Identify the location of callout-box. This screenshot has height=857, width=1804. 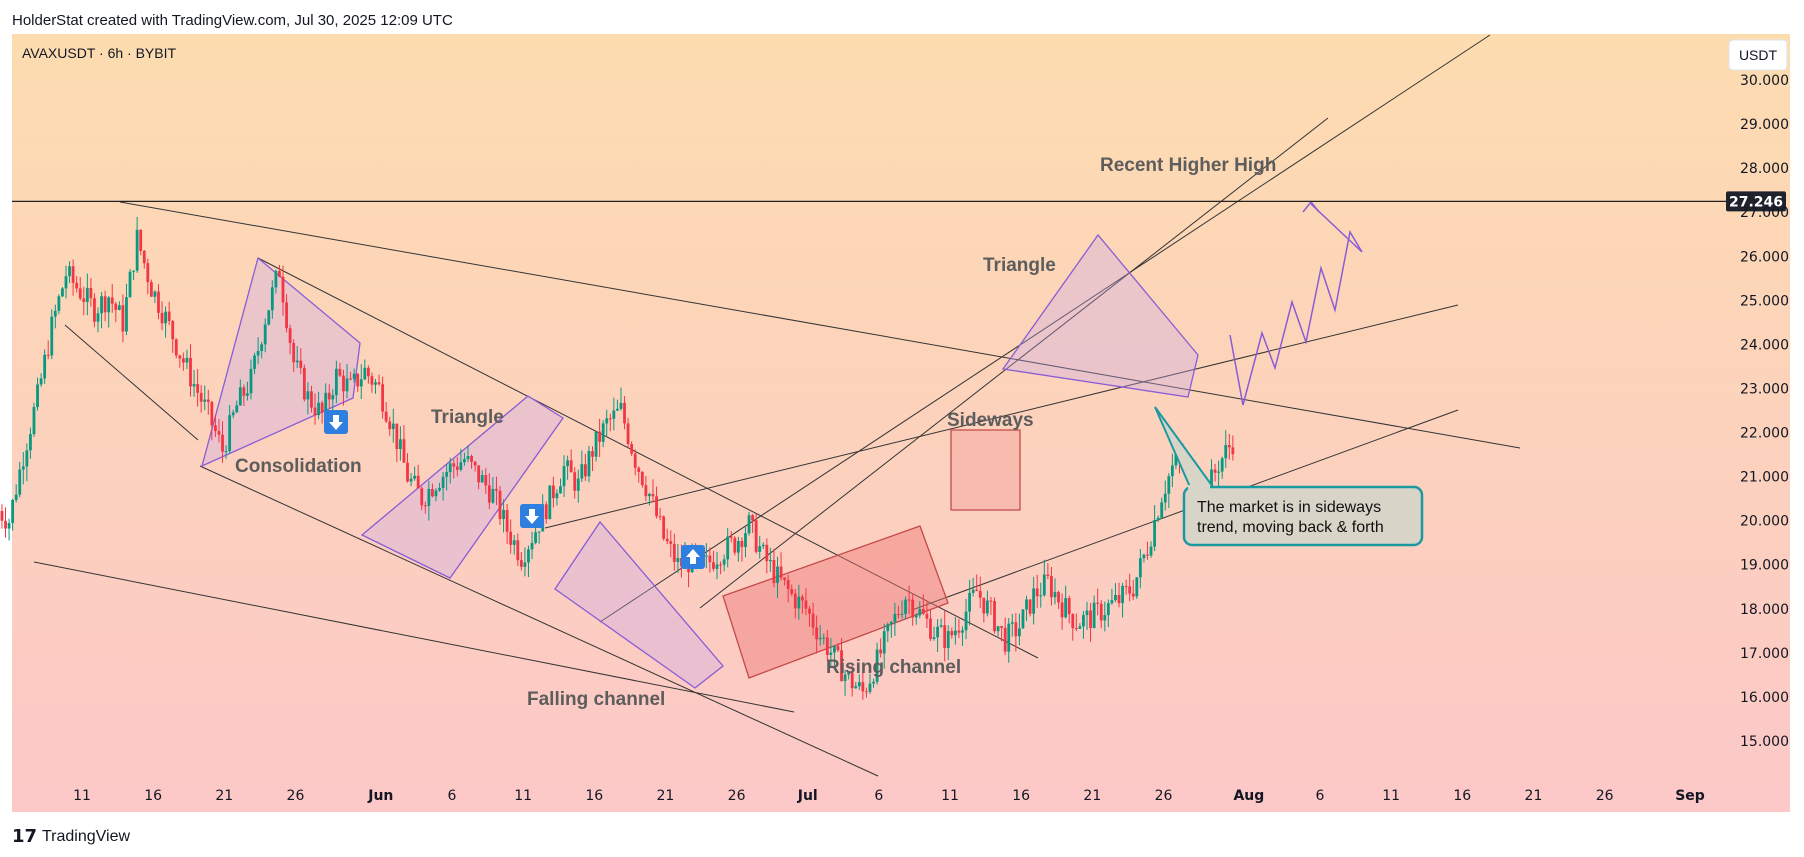
(1303, 516).